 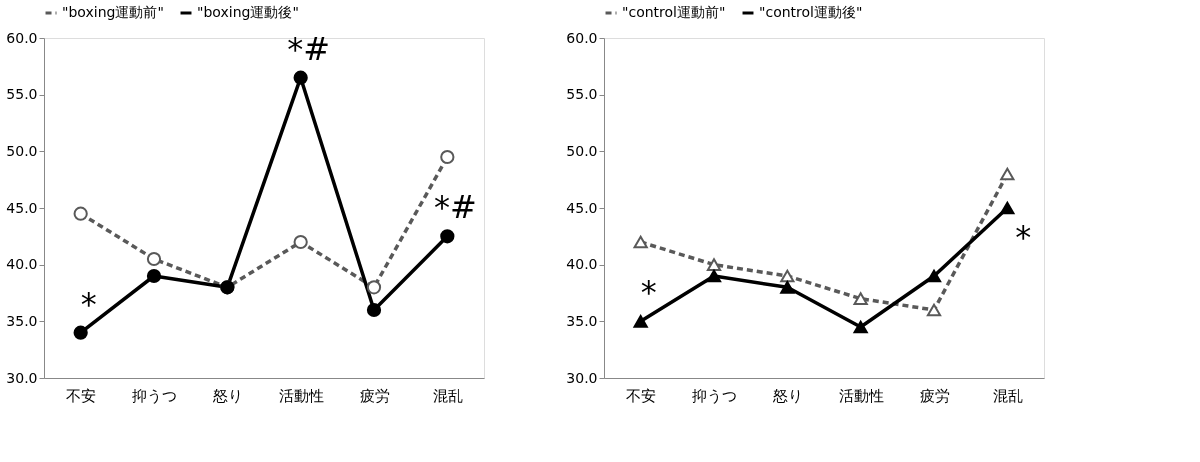 What do you see at coordinates (811, 12) in the screenshot?
I see `legend-label: "control運動後"` at bounding box center [811, 12].